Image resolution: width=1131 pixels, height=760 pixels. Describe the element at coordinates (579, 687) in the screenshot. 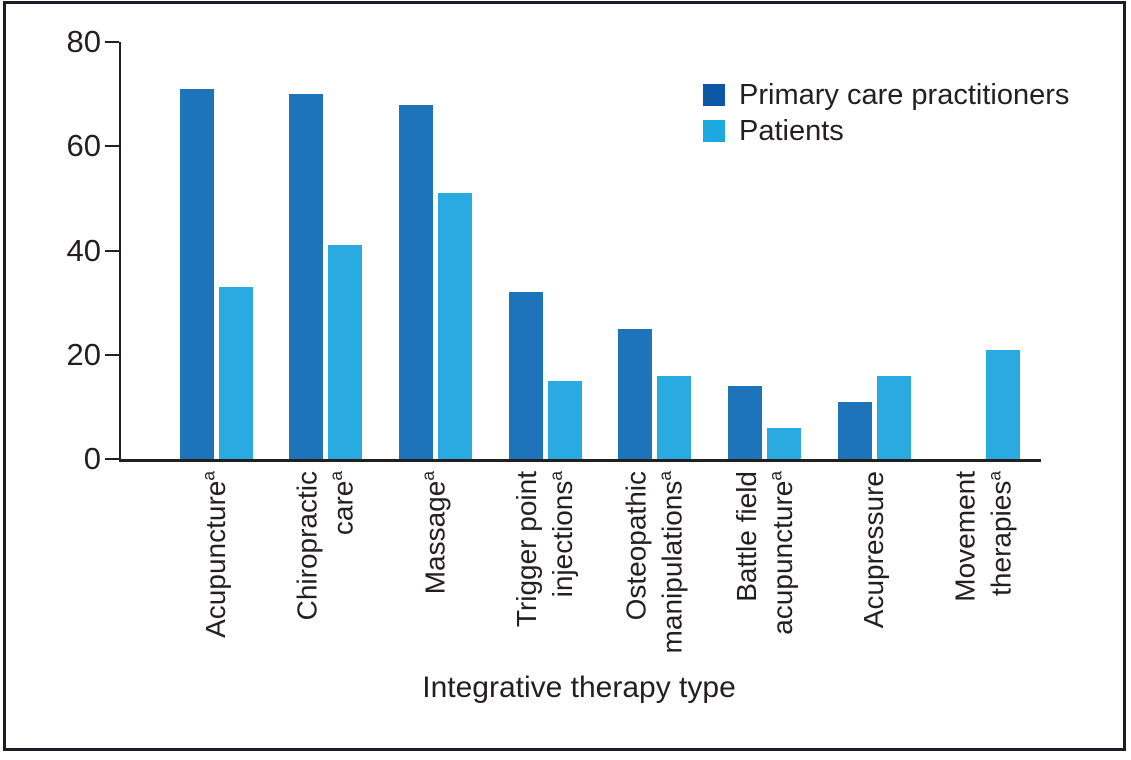

I see `x-axis-title: Integrative therapy type` at that location.